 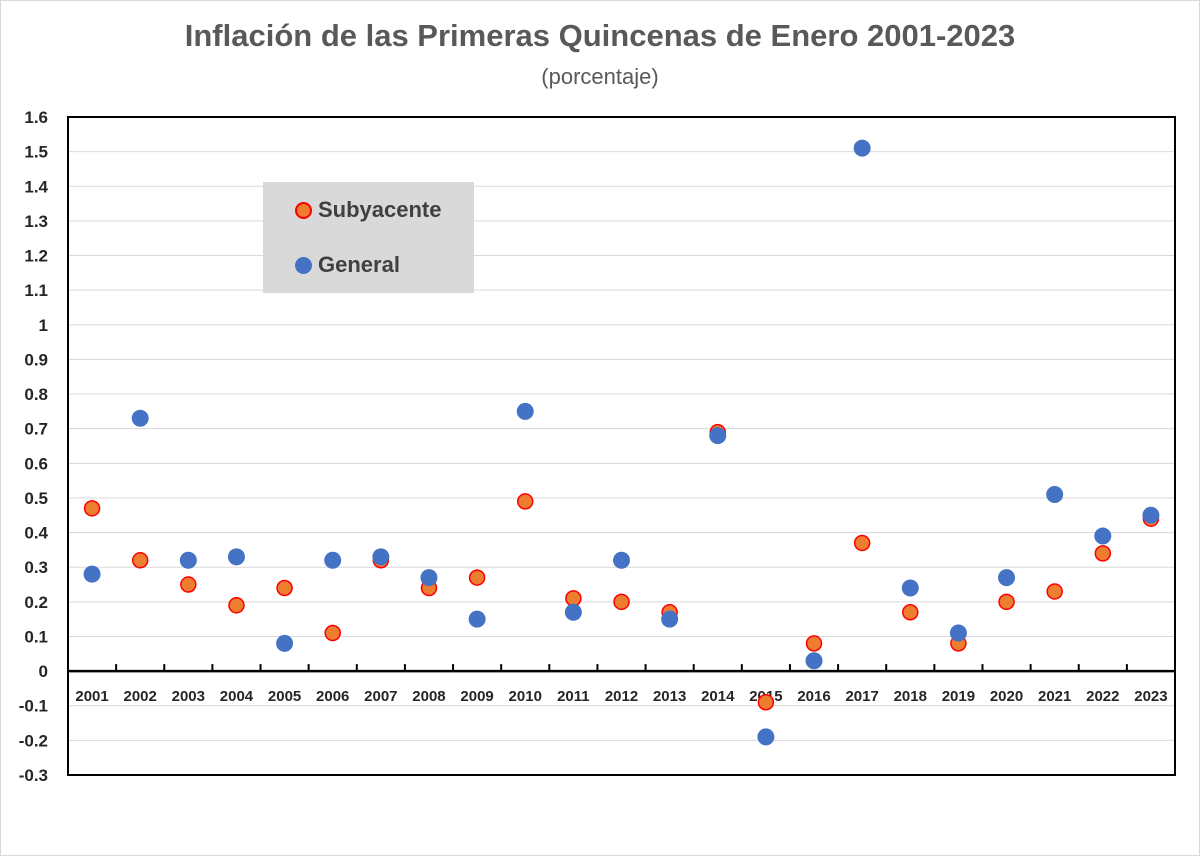 What do you see at coordinates (91, 696) in the screenshot?
I see `x-tick-label: 2001` at bounding box center [91, 696].